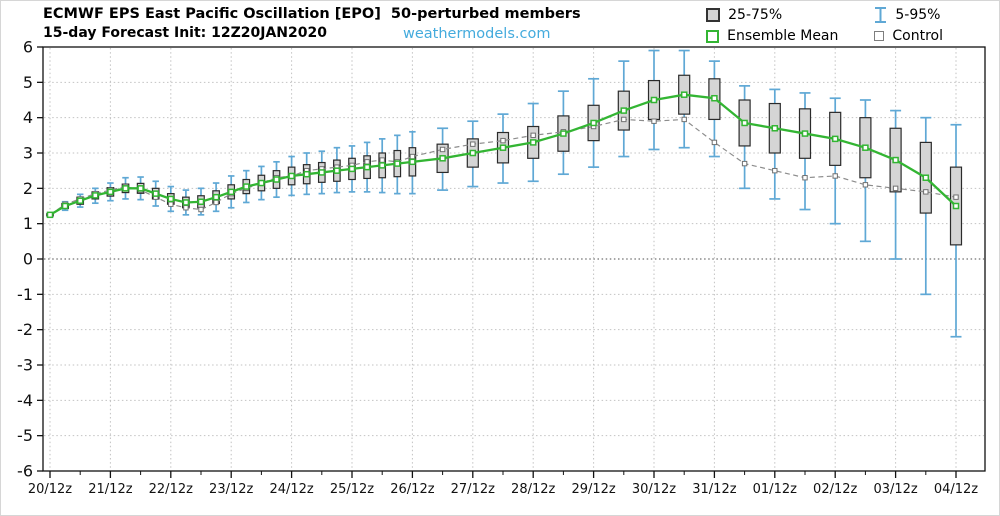 The height and width of the screenshot is (516, 1000). Describe the element at coordinates (835, 489) in the screenshot. I see `svg-text: 02/12z` at that location.